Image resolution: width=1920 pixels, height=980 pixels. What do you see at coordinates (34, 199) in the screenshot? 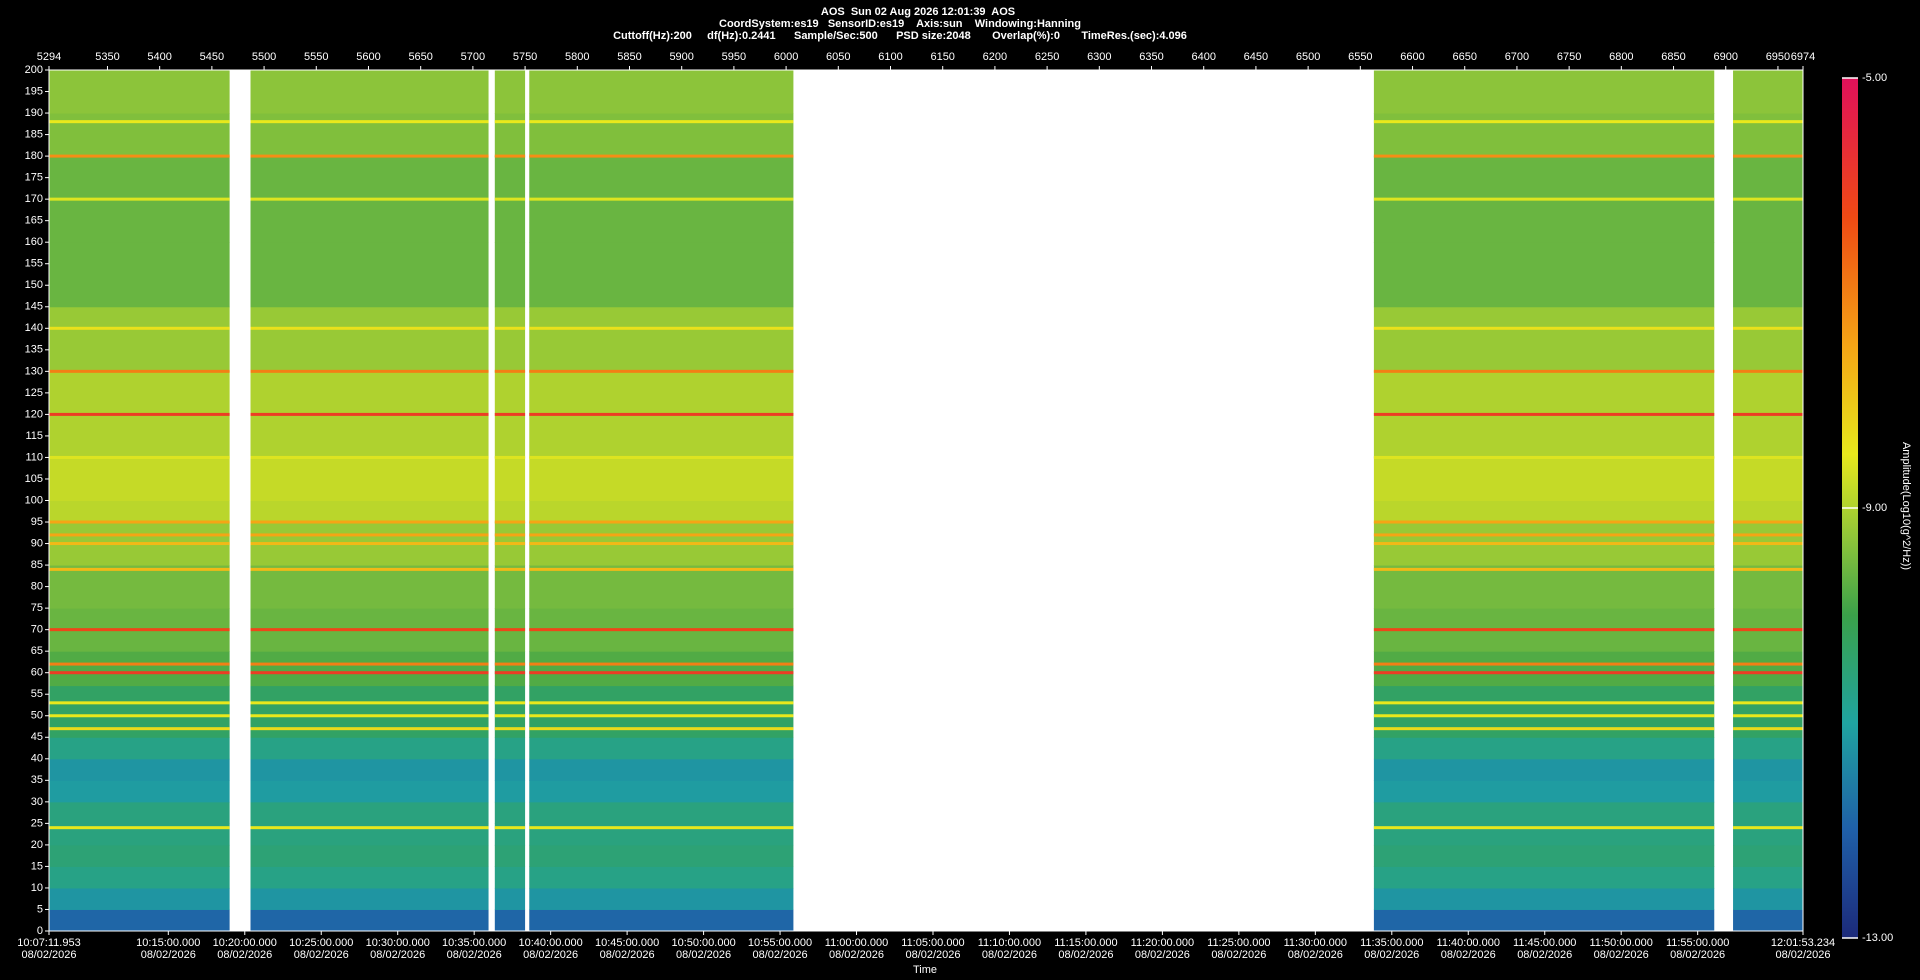
I see `y-tick-label: 170` at bounding box center [34, 199].